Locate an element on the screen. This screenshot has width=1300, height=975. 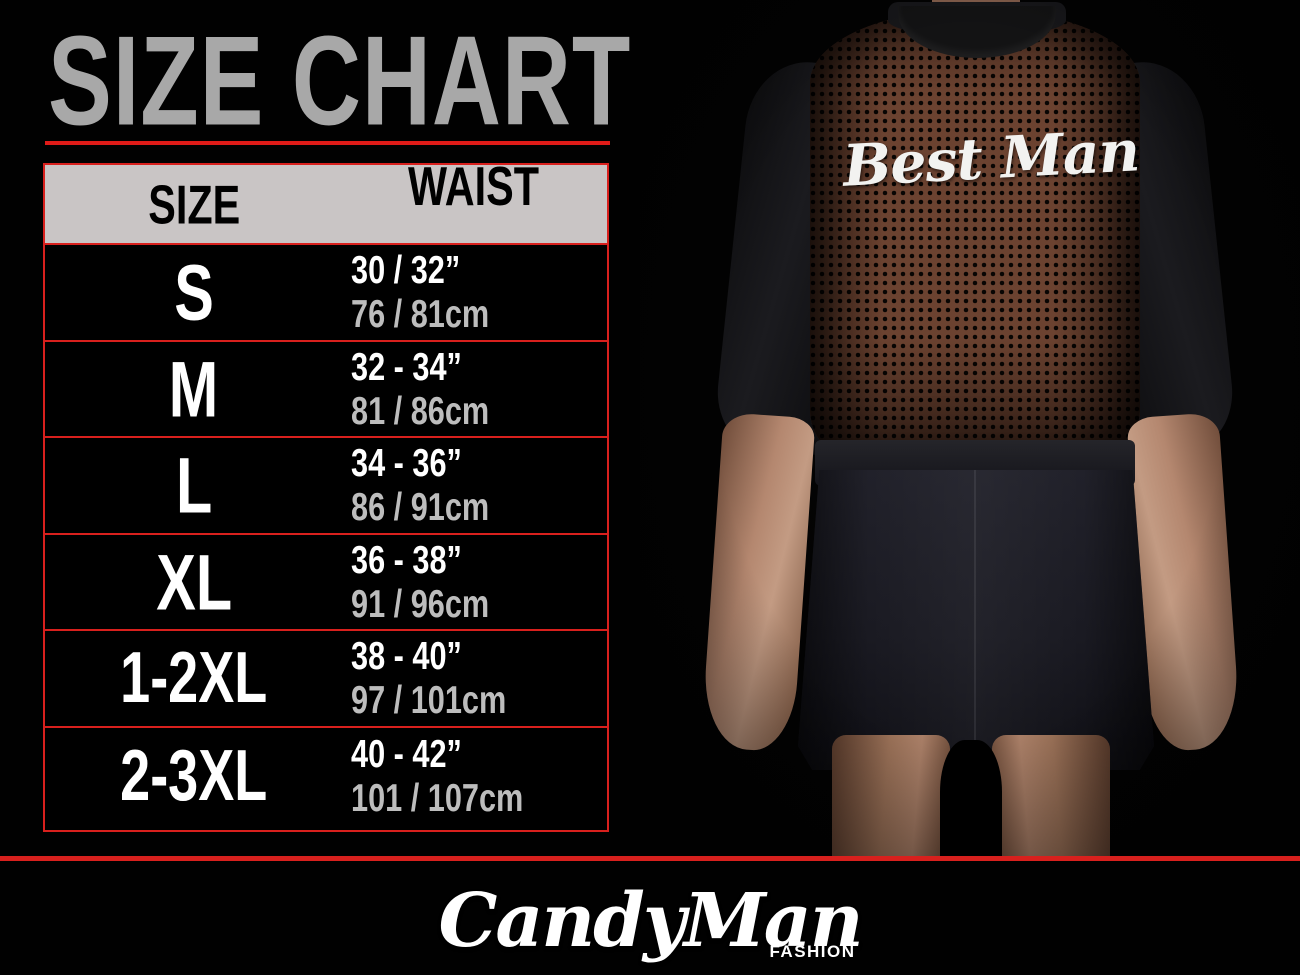
garment-skirt-seam is located at coordinates (975, 616).